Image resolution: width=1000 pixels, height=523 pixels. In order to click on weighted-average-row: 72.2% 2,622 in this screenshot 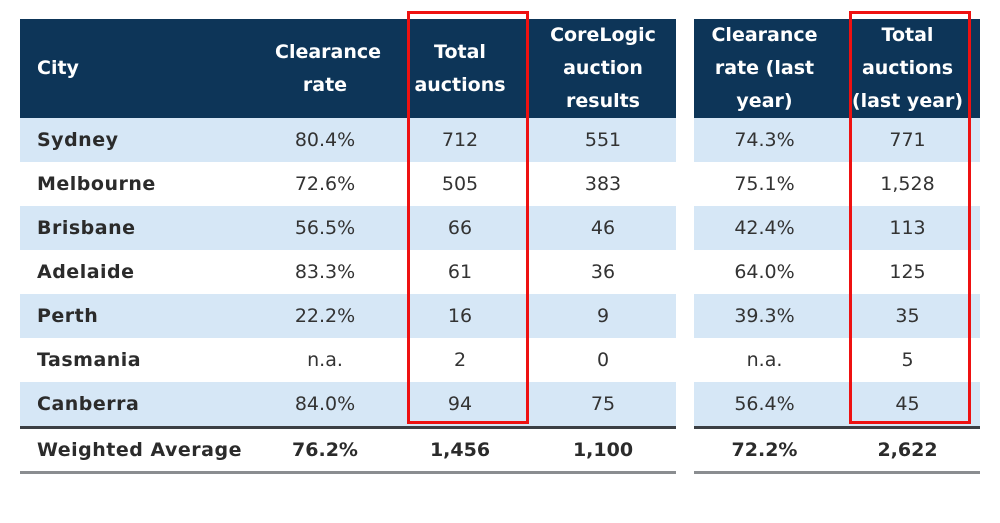, I will do `click(837, 450)`.